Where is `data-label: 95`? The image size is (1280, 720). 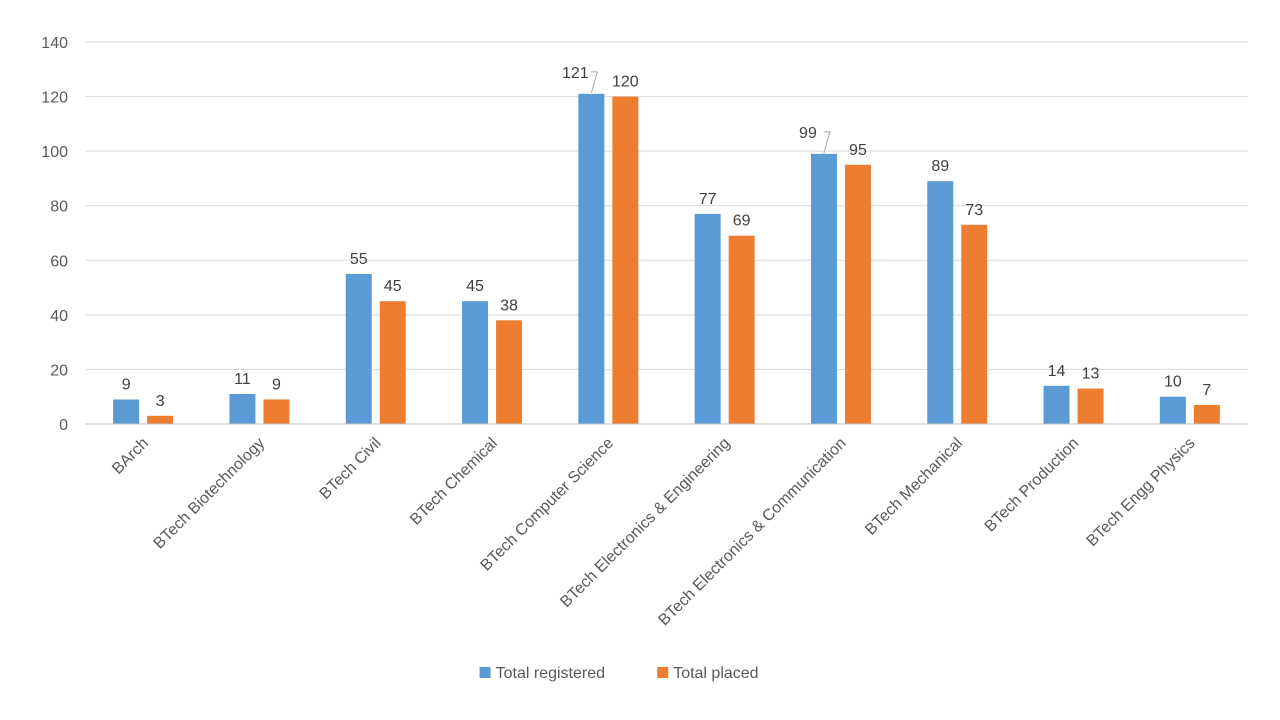 data-label: 95 is located at coordinates (858, 150).